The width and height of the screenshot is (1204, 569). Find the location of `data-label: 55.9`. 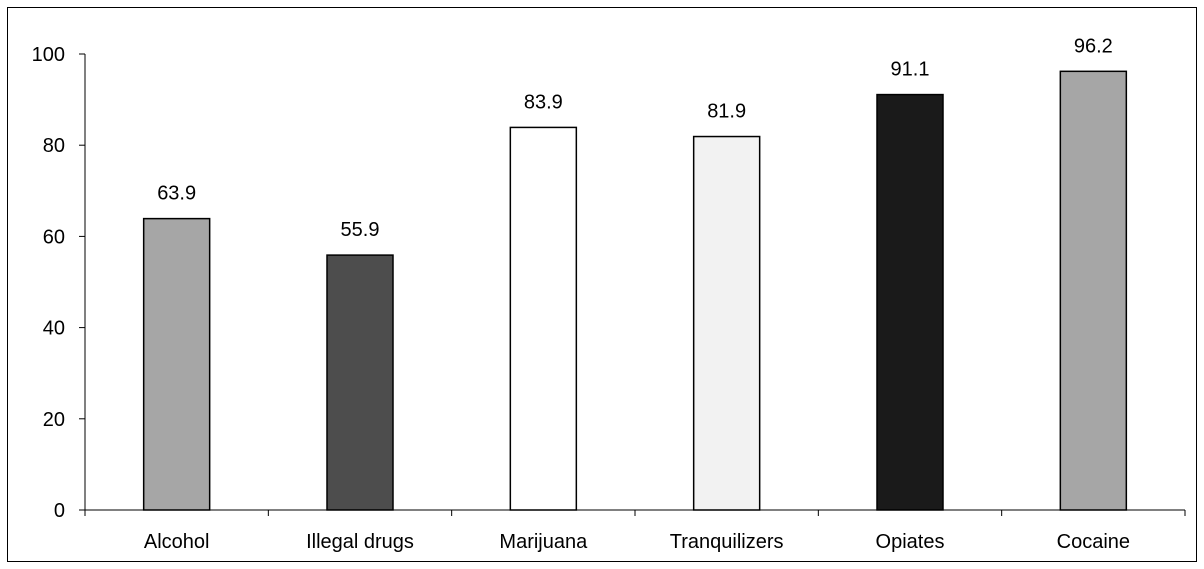

data-label: 55.9 is located at coordinates (360, 230).